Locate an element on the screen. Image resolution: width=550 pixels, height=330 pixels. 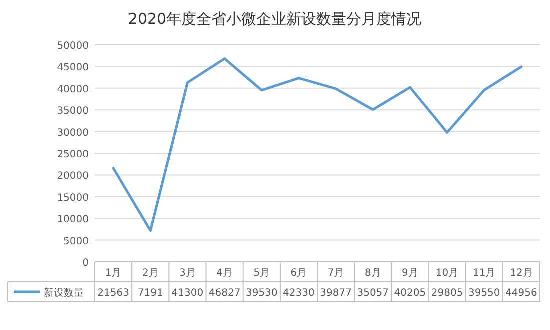
data-label: 29805 is located at coordinates (447, 293).